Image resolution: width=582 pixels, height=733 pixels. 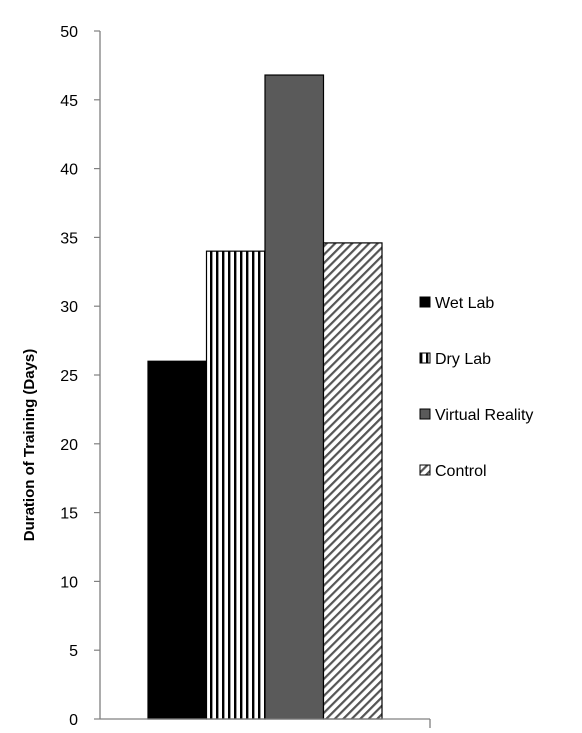 What do you see at coordinates (352, 481) in the screenshot?
I see `bar-control` at bounding box center [352, 481].